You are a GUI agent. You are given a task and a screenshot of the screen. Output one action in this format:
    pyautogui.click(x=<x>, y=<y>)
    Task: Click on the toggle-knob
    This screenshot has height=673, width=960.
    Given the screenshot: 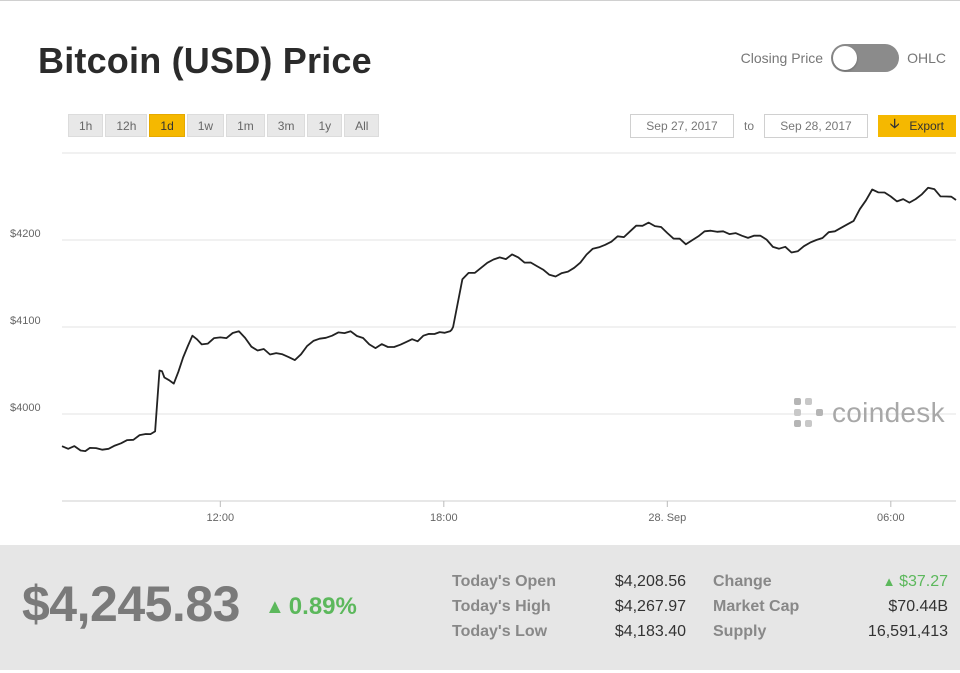 What is the action you would take?
    pyautogui.click(x=845, y=58)
    